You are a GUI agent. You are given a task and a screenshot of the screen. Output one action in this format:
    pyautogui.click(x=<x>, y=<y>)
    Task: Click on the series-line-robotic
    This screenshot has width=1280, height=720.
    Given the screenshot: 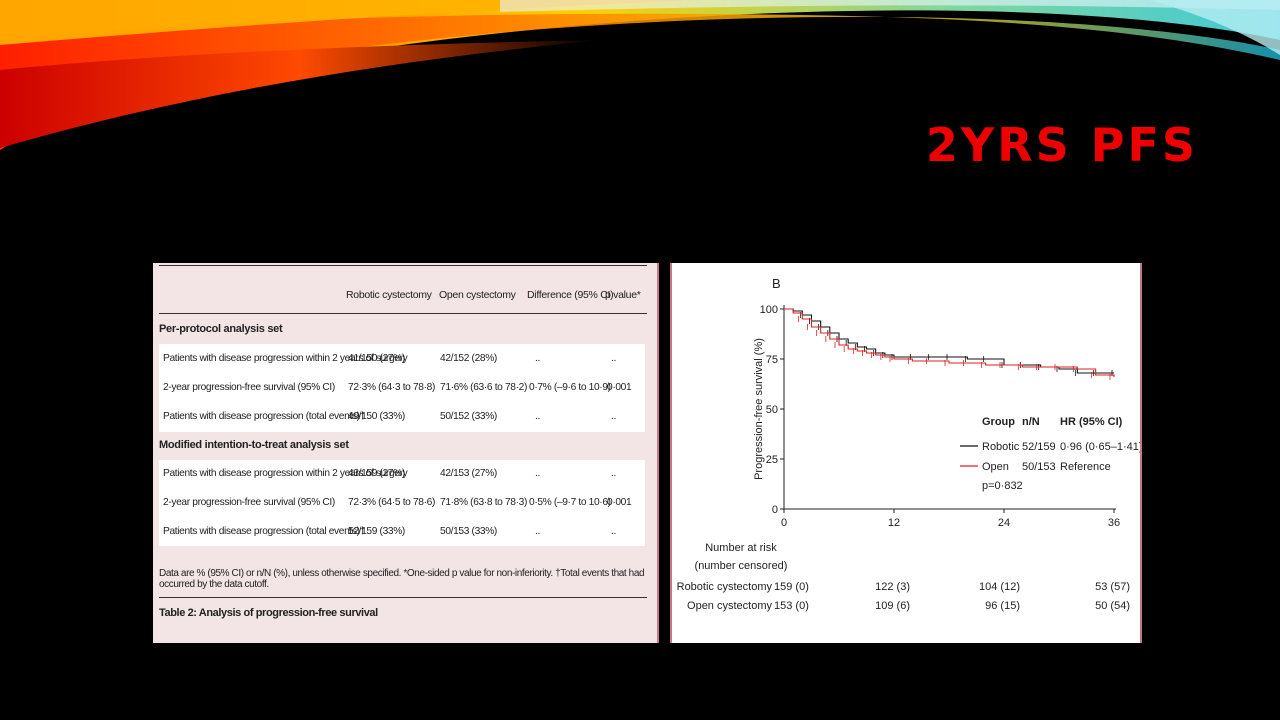 What is the action you would take?
    pyautogui.click(x=949, y=341)
    